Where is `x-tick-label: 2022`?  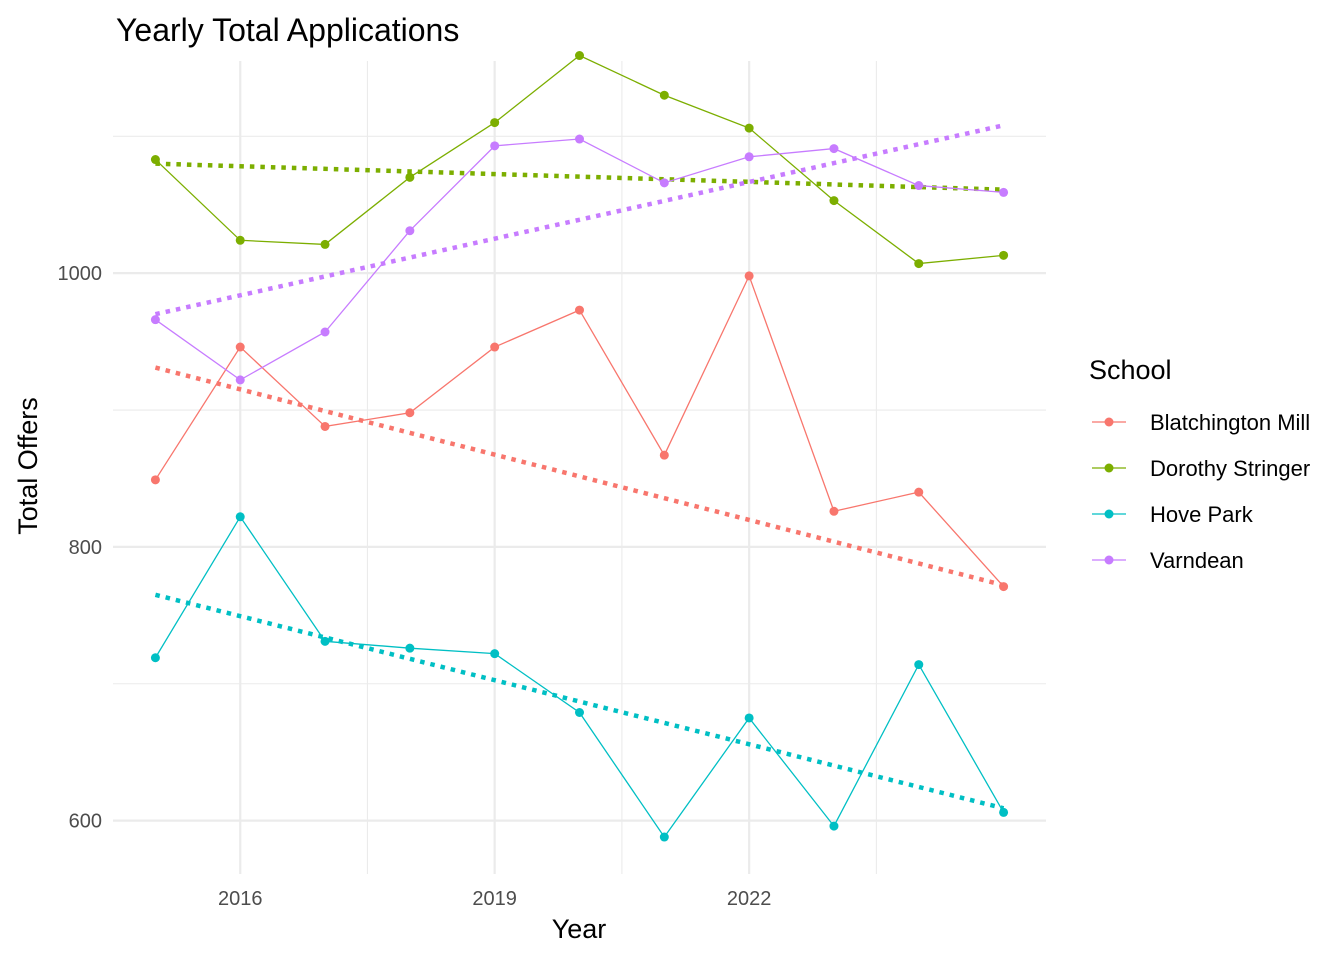 x-tick-label: 2022 is located at coordinates (749, 899).